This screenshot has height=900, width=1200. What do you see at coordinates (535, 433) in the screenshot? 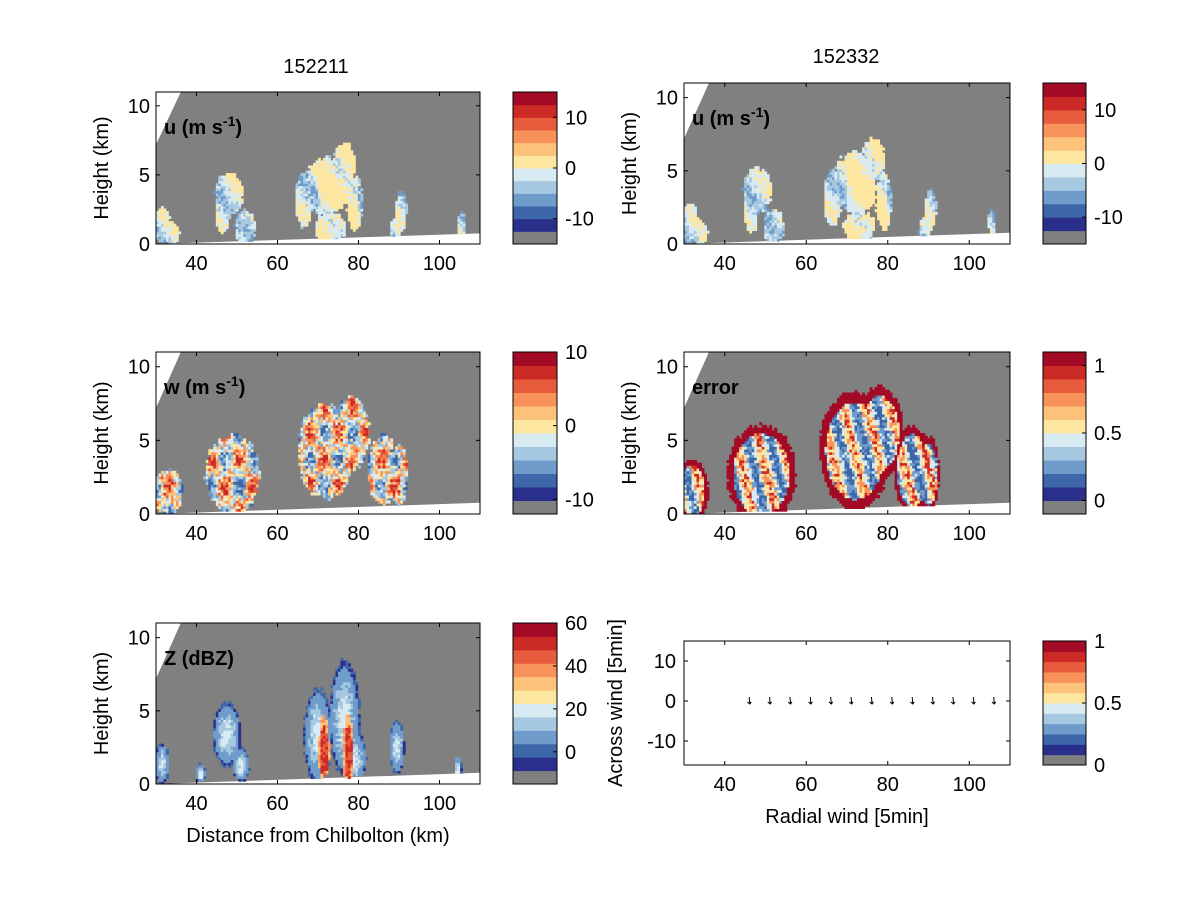
I see `colorbar-frame` at bounding box center [535, 433].